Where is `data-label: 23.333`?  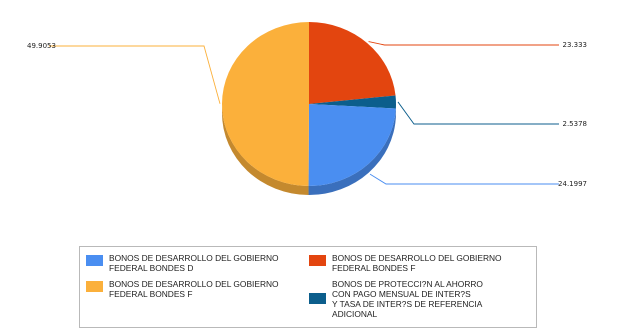 data-label: 23.333 is located at coordinates (575, 45).